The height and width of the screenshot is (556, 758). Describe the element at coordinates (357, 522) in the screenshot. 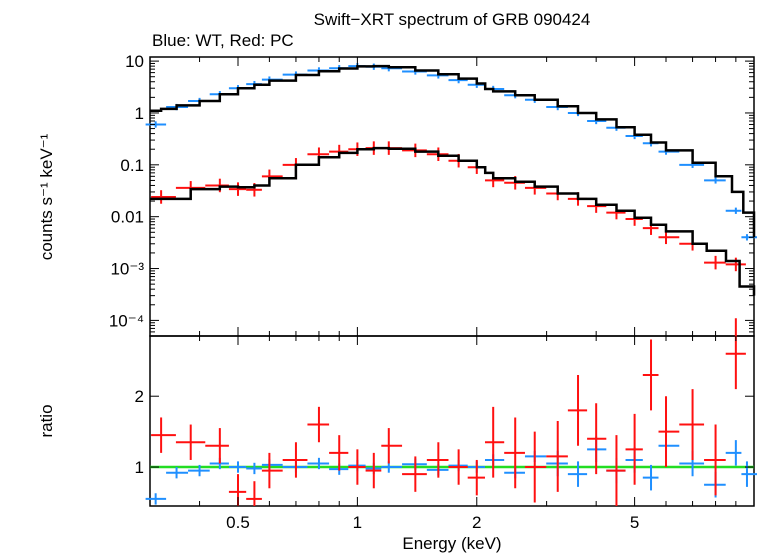

I see `x-tick-label: 1` at that location.